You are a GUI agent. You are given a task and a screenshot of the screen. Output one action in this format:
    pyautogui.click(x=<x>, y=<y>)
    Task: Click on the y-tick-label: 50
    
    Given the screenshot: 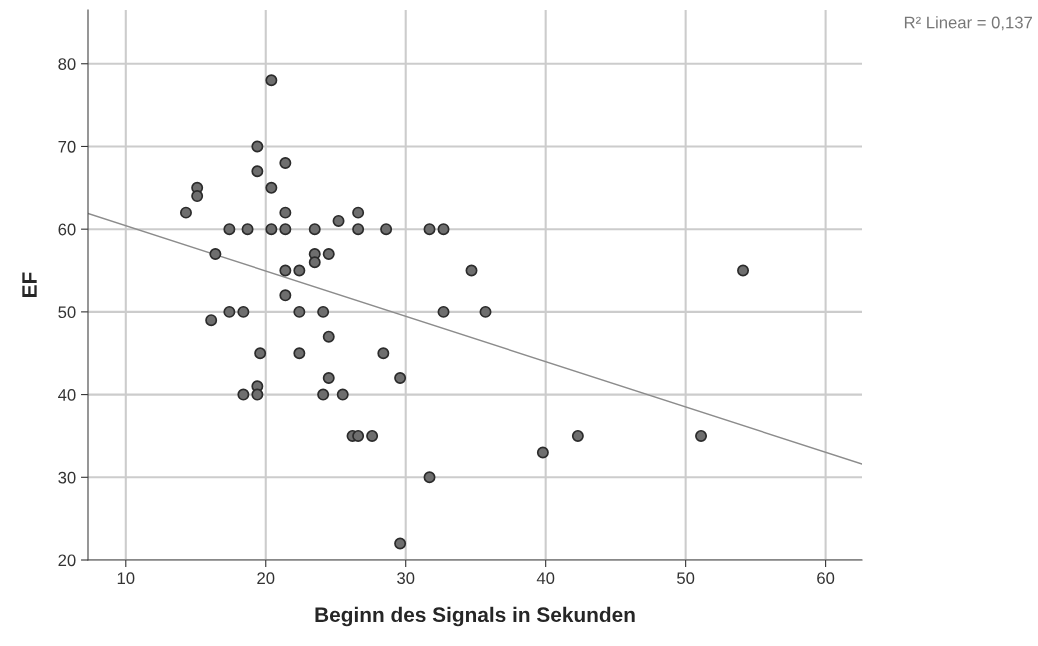 What is the action you would take?
    pyautogui.click(x=67, y=312)
    